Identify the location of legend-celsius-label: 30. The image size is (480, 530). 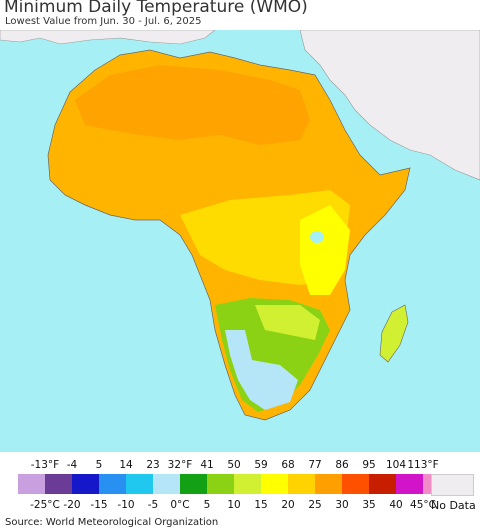
(342, 505).